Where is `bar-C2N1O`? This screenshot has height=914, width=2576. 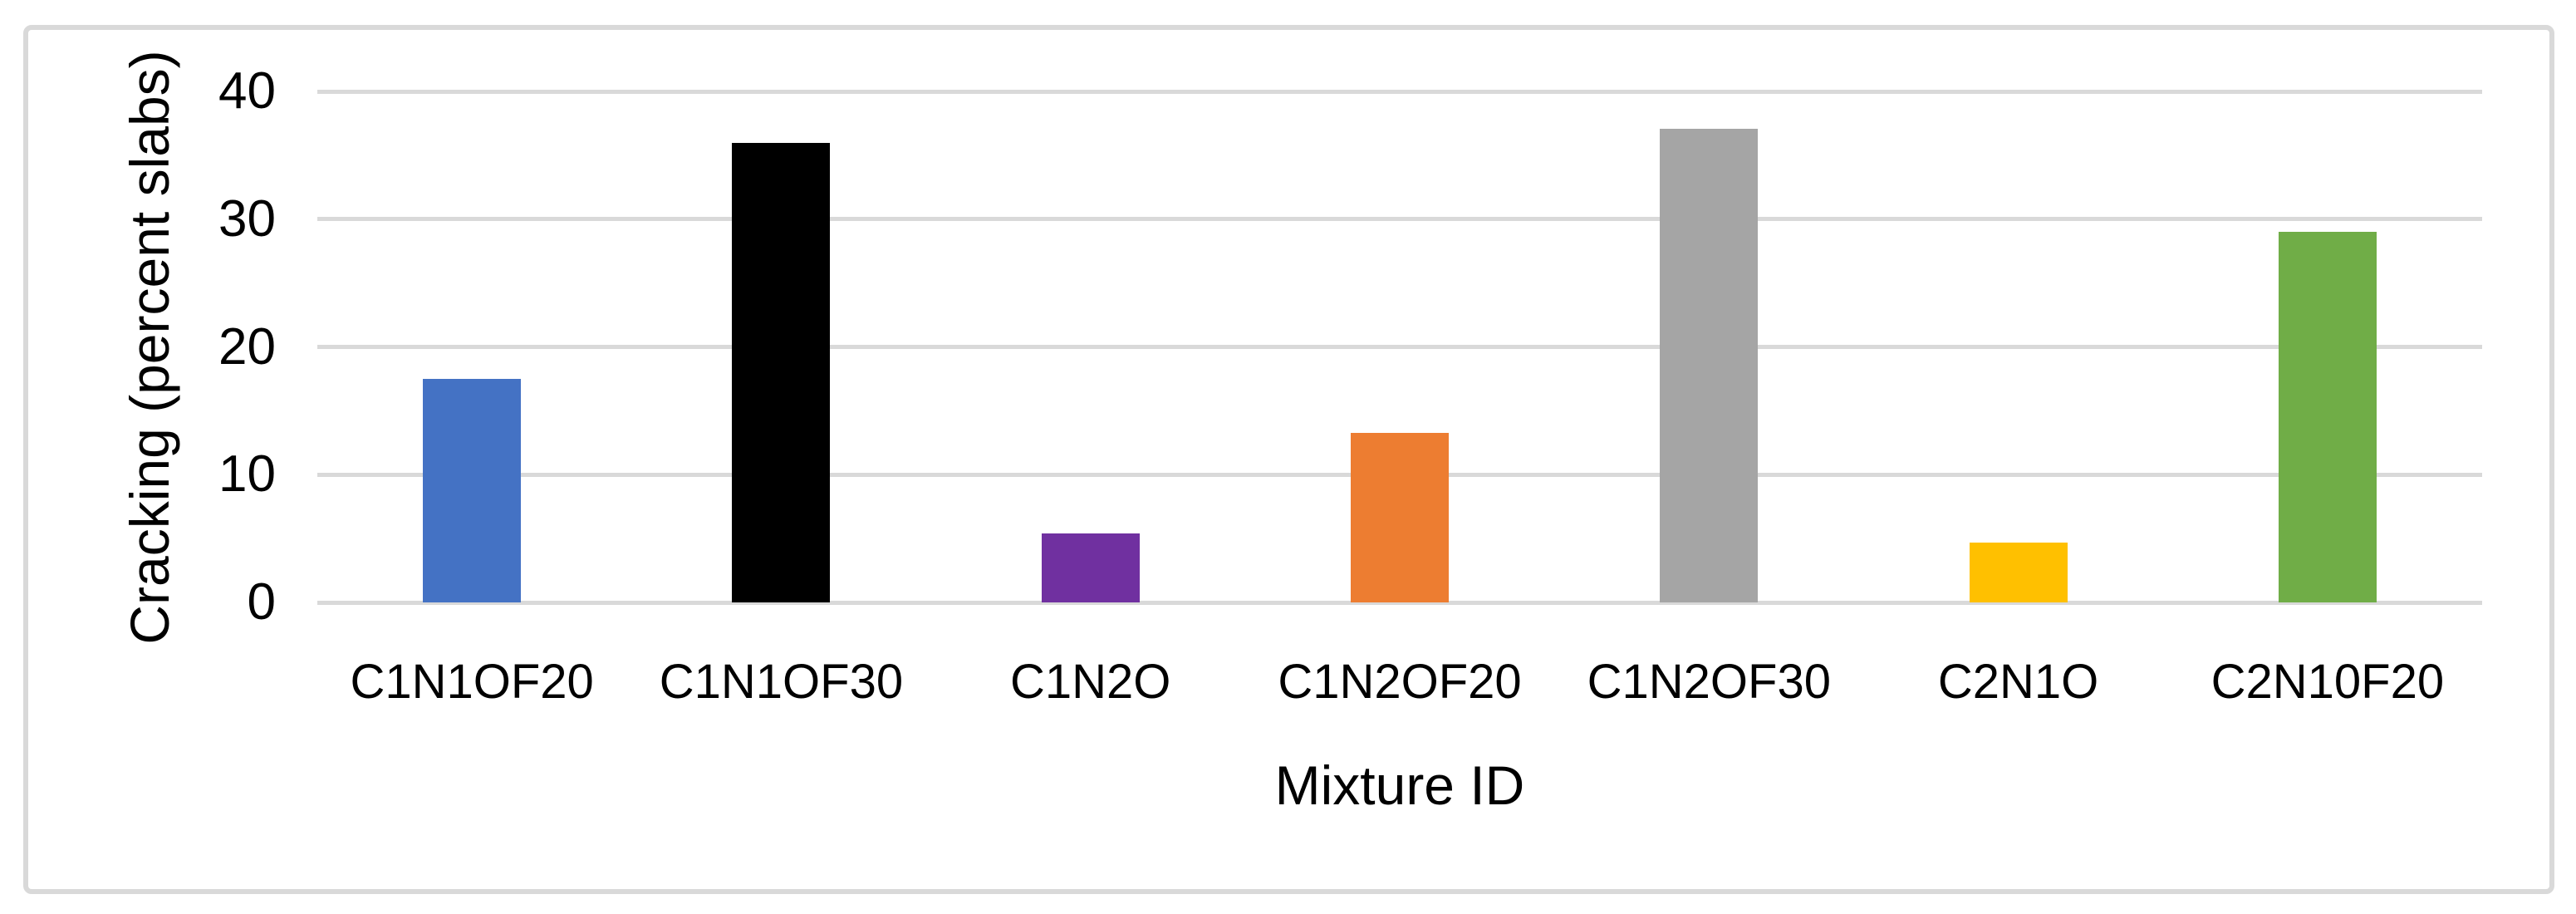 bar-C2N1O is located at coordinates (2018, 572).